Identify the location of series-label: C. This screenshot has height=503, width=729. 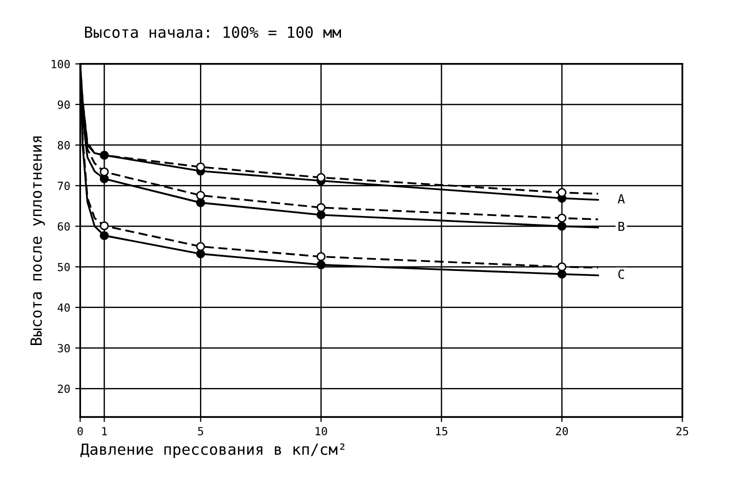
(621, 274).